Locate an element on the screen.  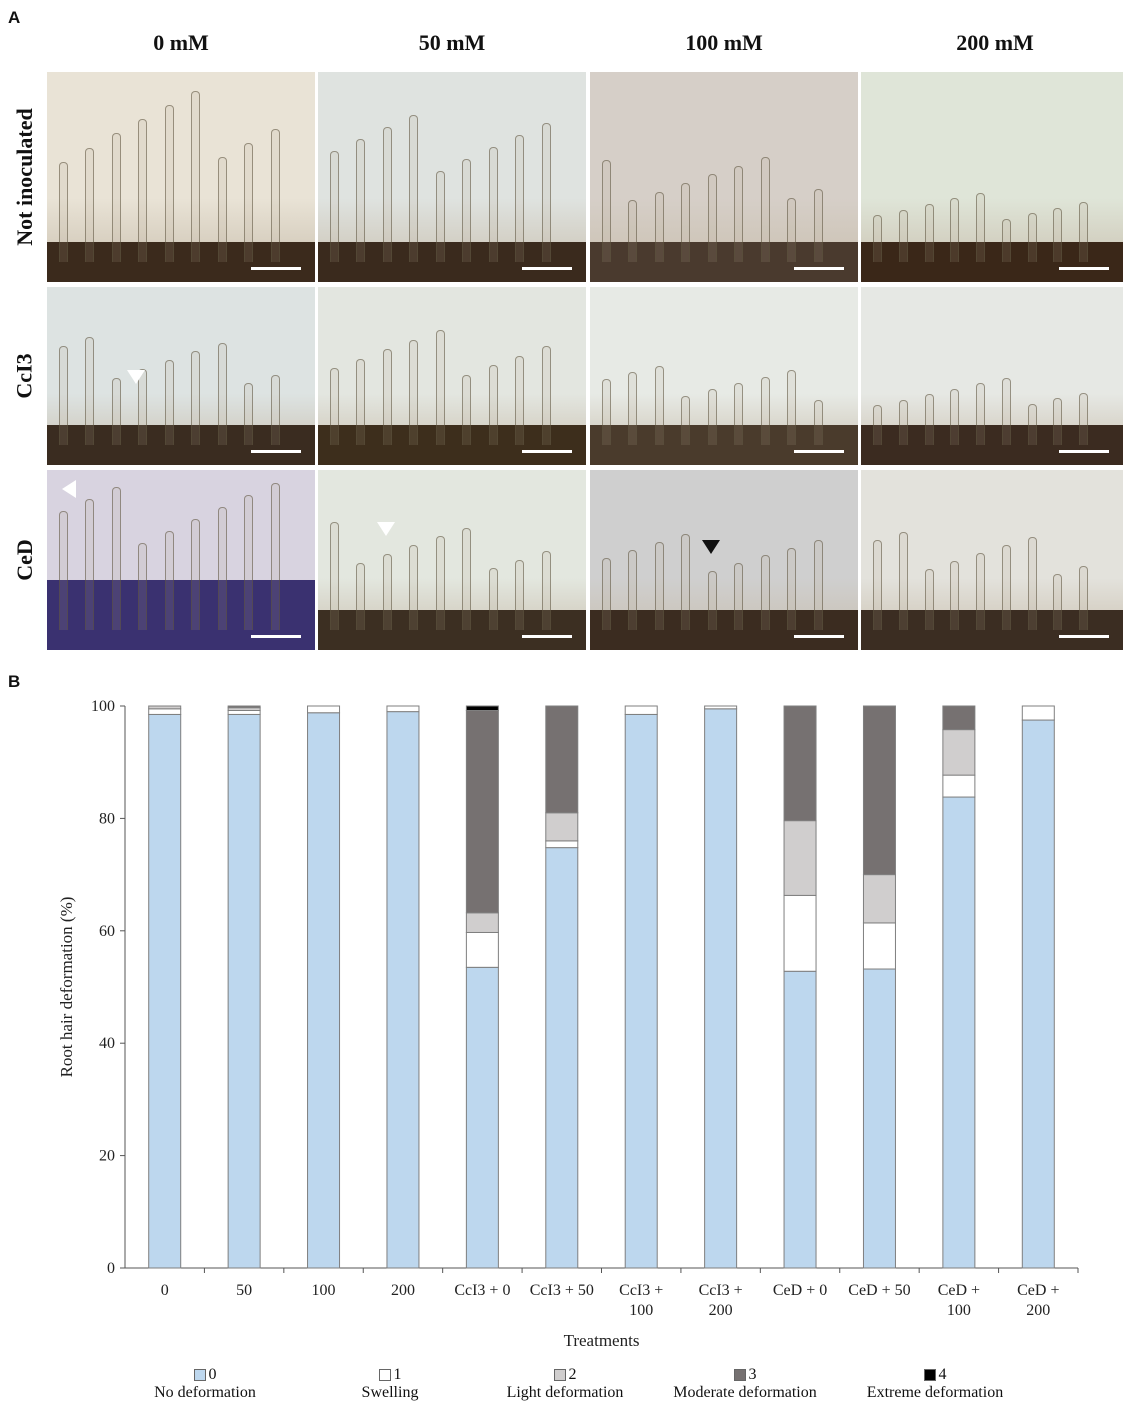
column-header-0mm: 0 mM is located at coordinates (181, 42).